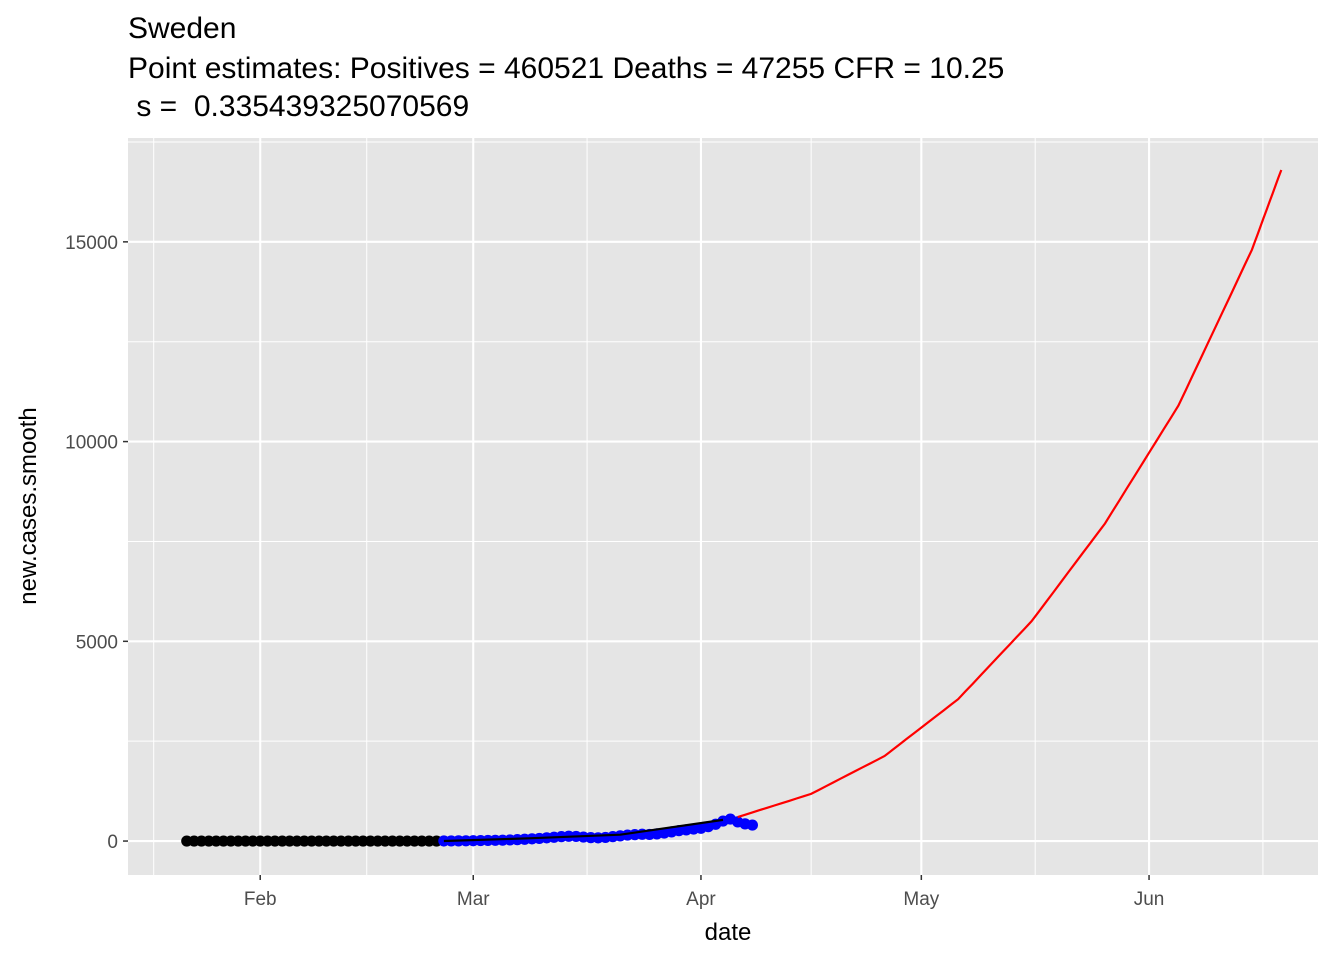 This screenshot has width=1344, height=960. What do you see at coordinates (91, 443) in the screenshot?
I see `y-tick-label: 10000` at bounding box center [91, 443].